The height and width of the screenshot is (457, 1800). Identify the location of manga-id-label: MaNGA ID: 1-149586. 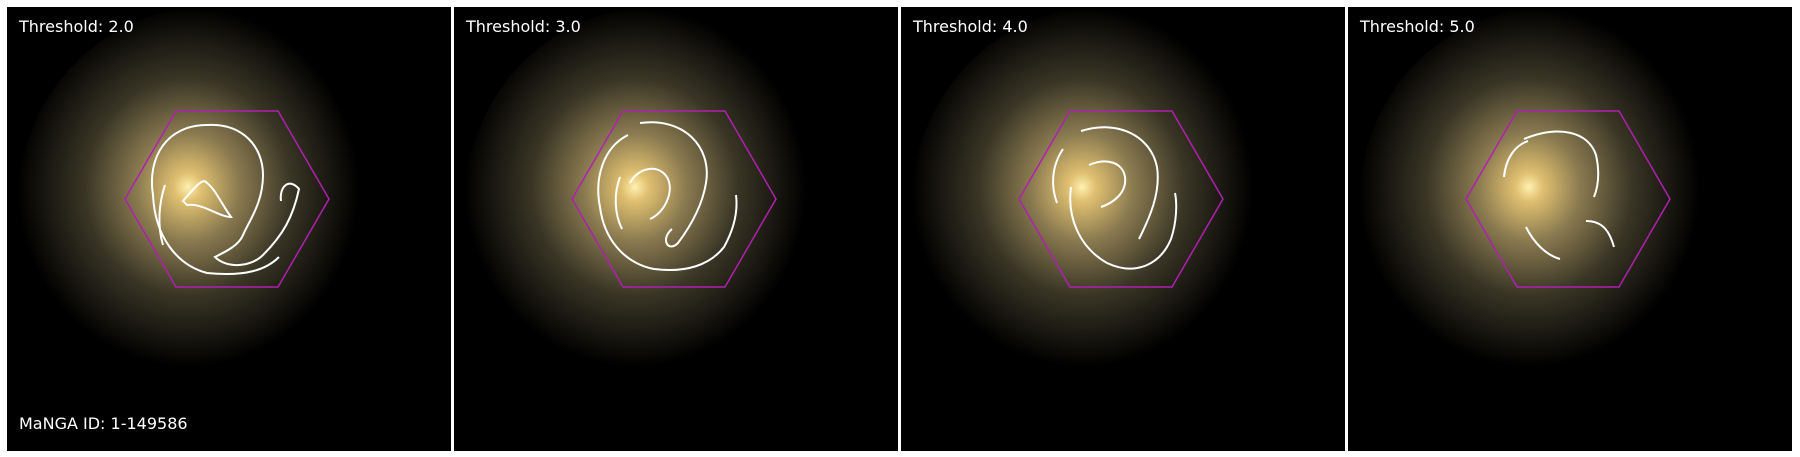
(103, 423).